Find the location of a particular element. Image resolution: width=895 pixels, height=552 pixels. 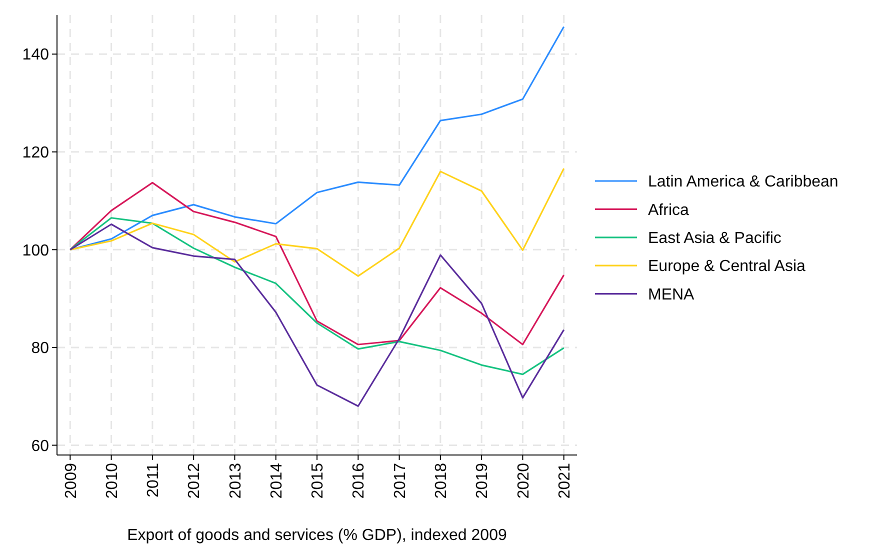

x-axis-title: Export of goods and services (% GDP), indexed 2009 is located at coordinates (317, 535).